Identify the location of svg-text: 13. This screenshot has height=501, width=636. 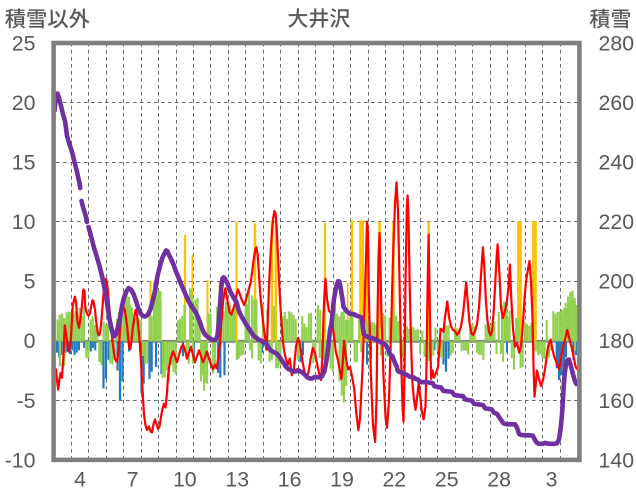
(237, 480).